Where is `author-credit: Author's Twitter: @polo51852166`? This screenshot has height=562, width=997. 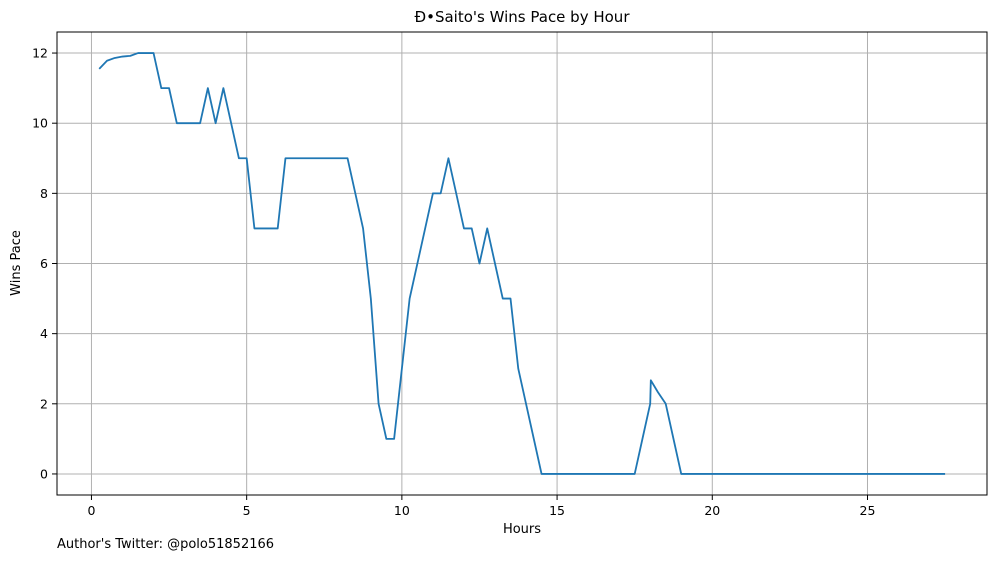
author-credit: Author's Twitter: @polo51852166 is located at coordinates (166, 544).